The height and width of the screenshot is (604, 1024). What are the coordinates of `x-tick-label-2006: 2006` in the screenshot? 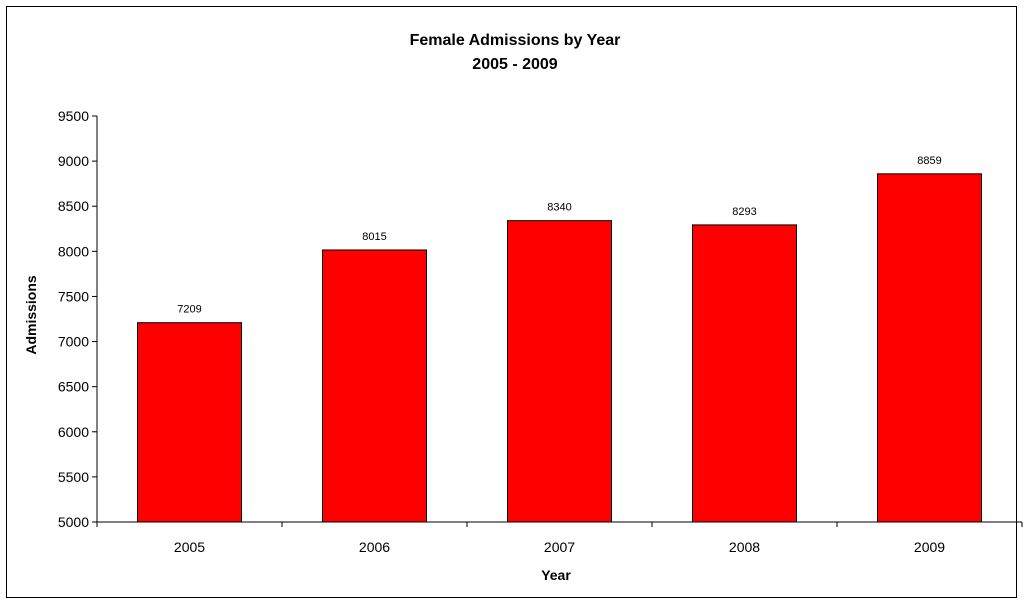 It's located at (374, 547).